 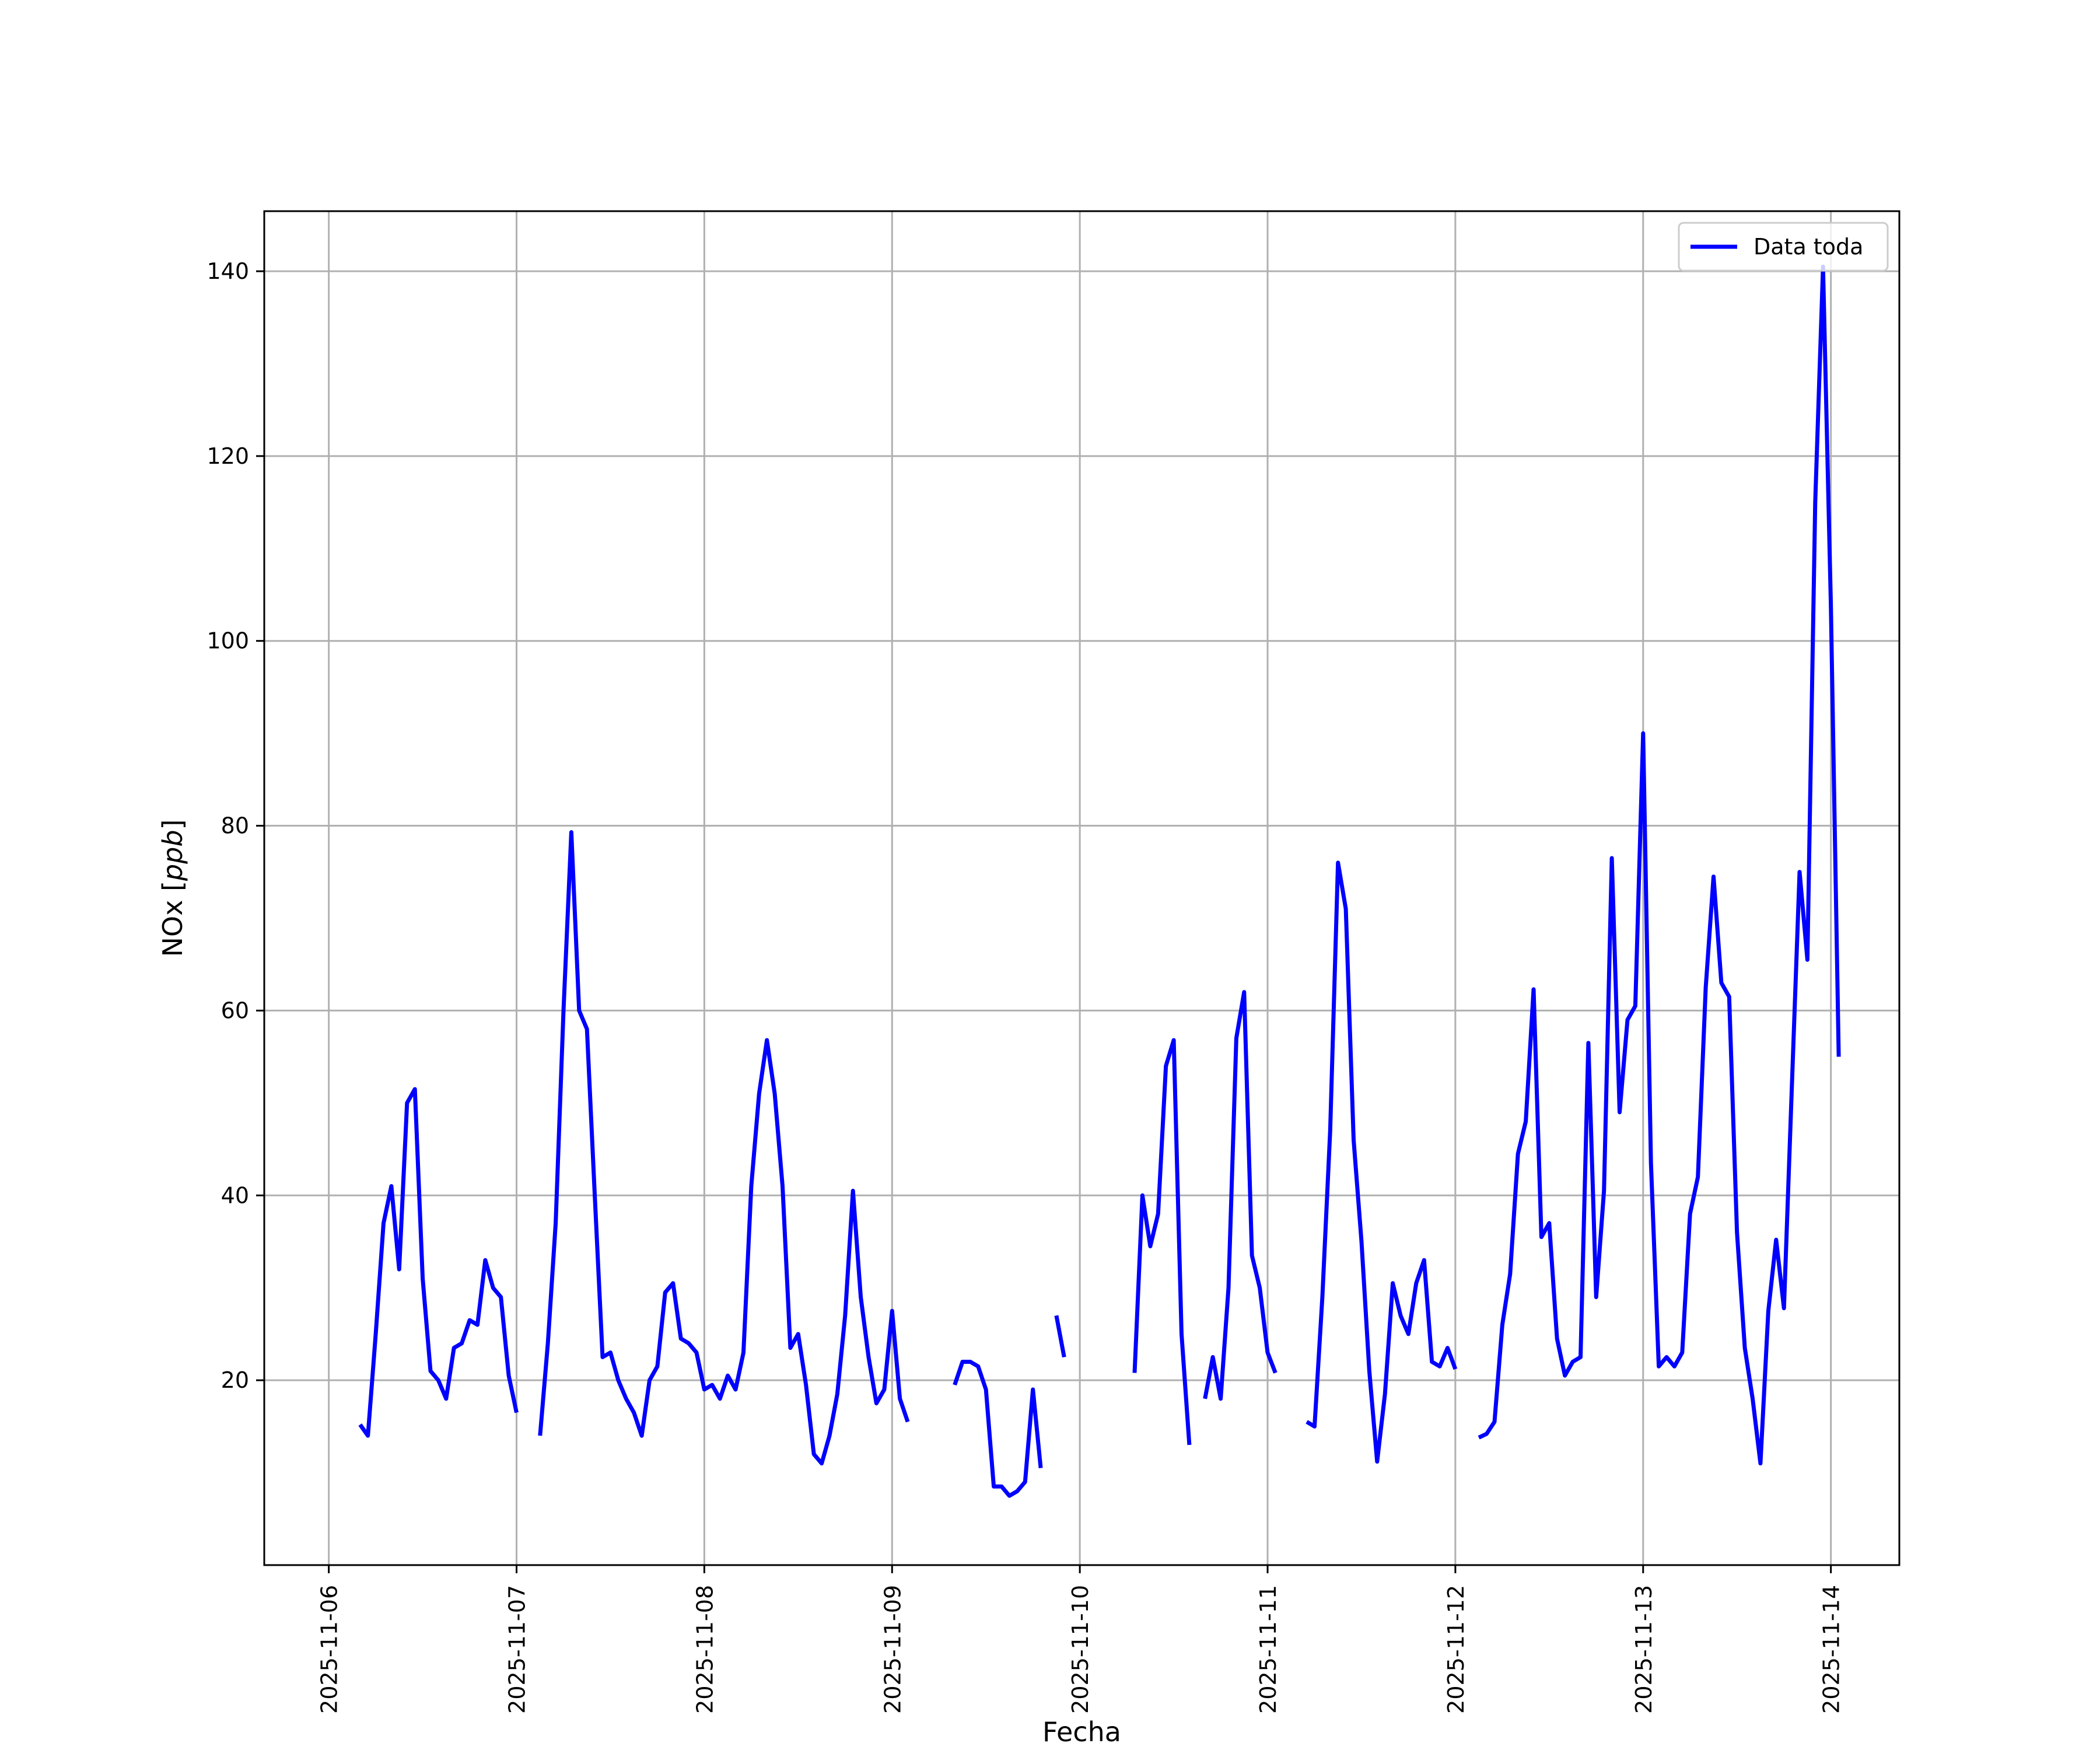 I want to click on y-tick-label: 40, so click(x=235, y=1195).